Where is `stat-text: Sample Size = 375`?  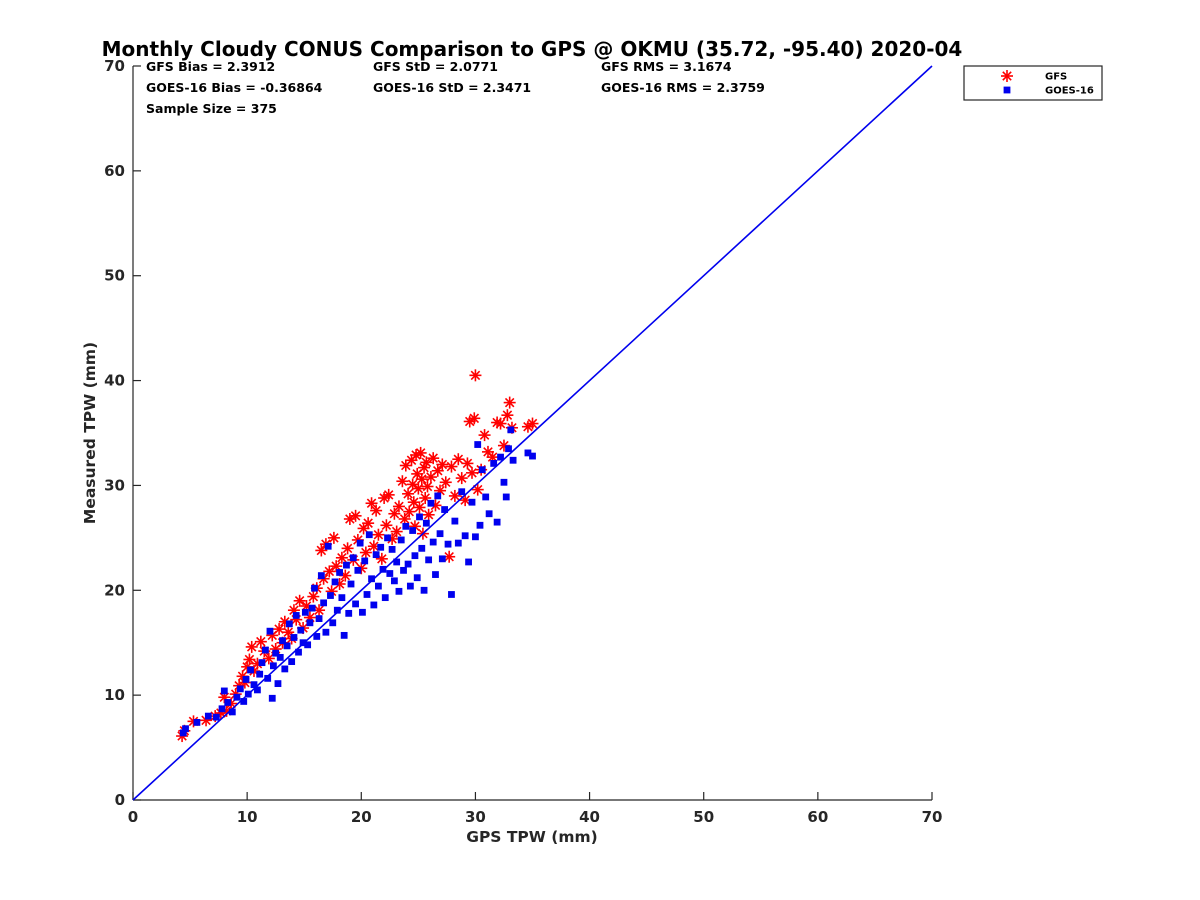
stat-text: Sample Size = 375 is located at coordinates (211, 108).